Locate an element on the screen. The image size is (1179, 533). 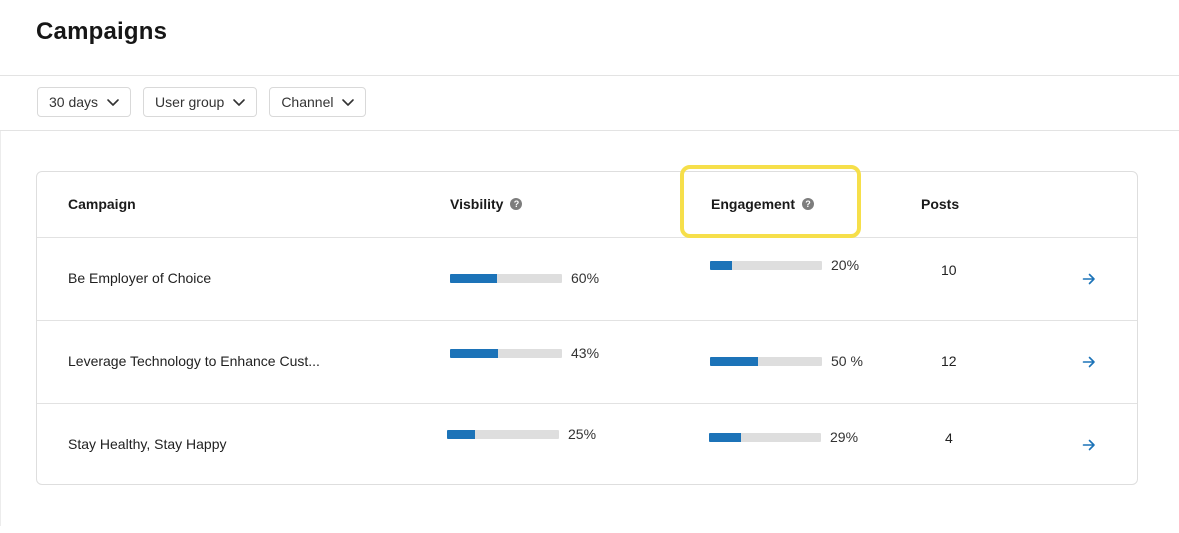
filter-divider is located at coordinates (589, 130).